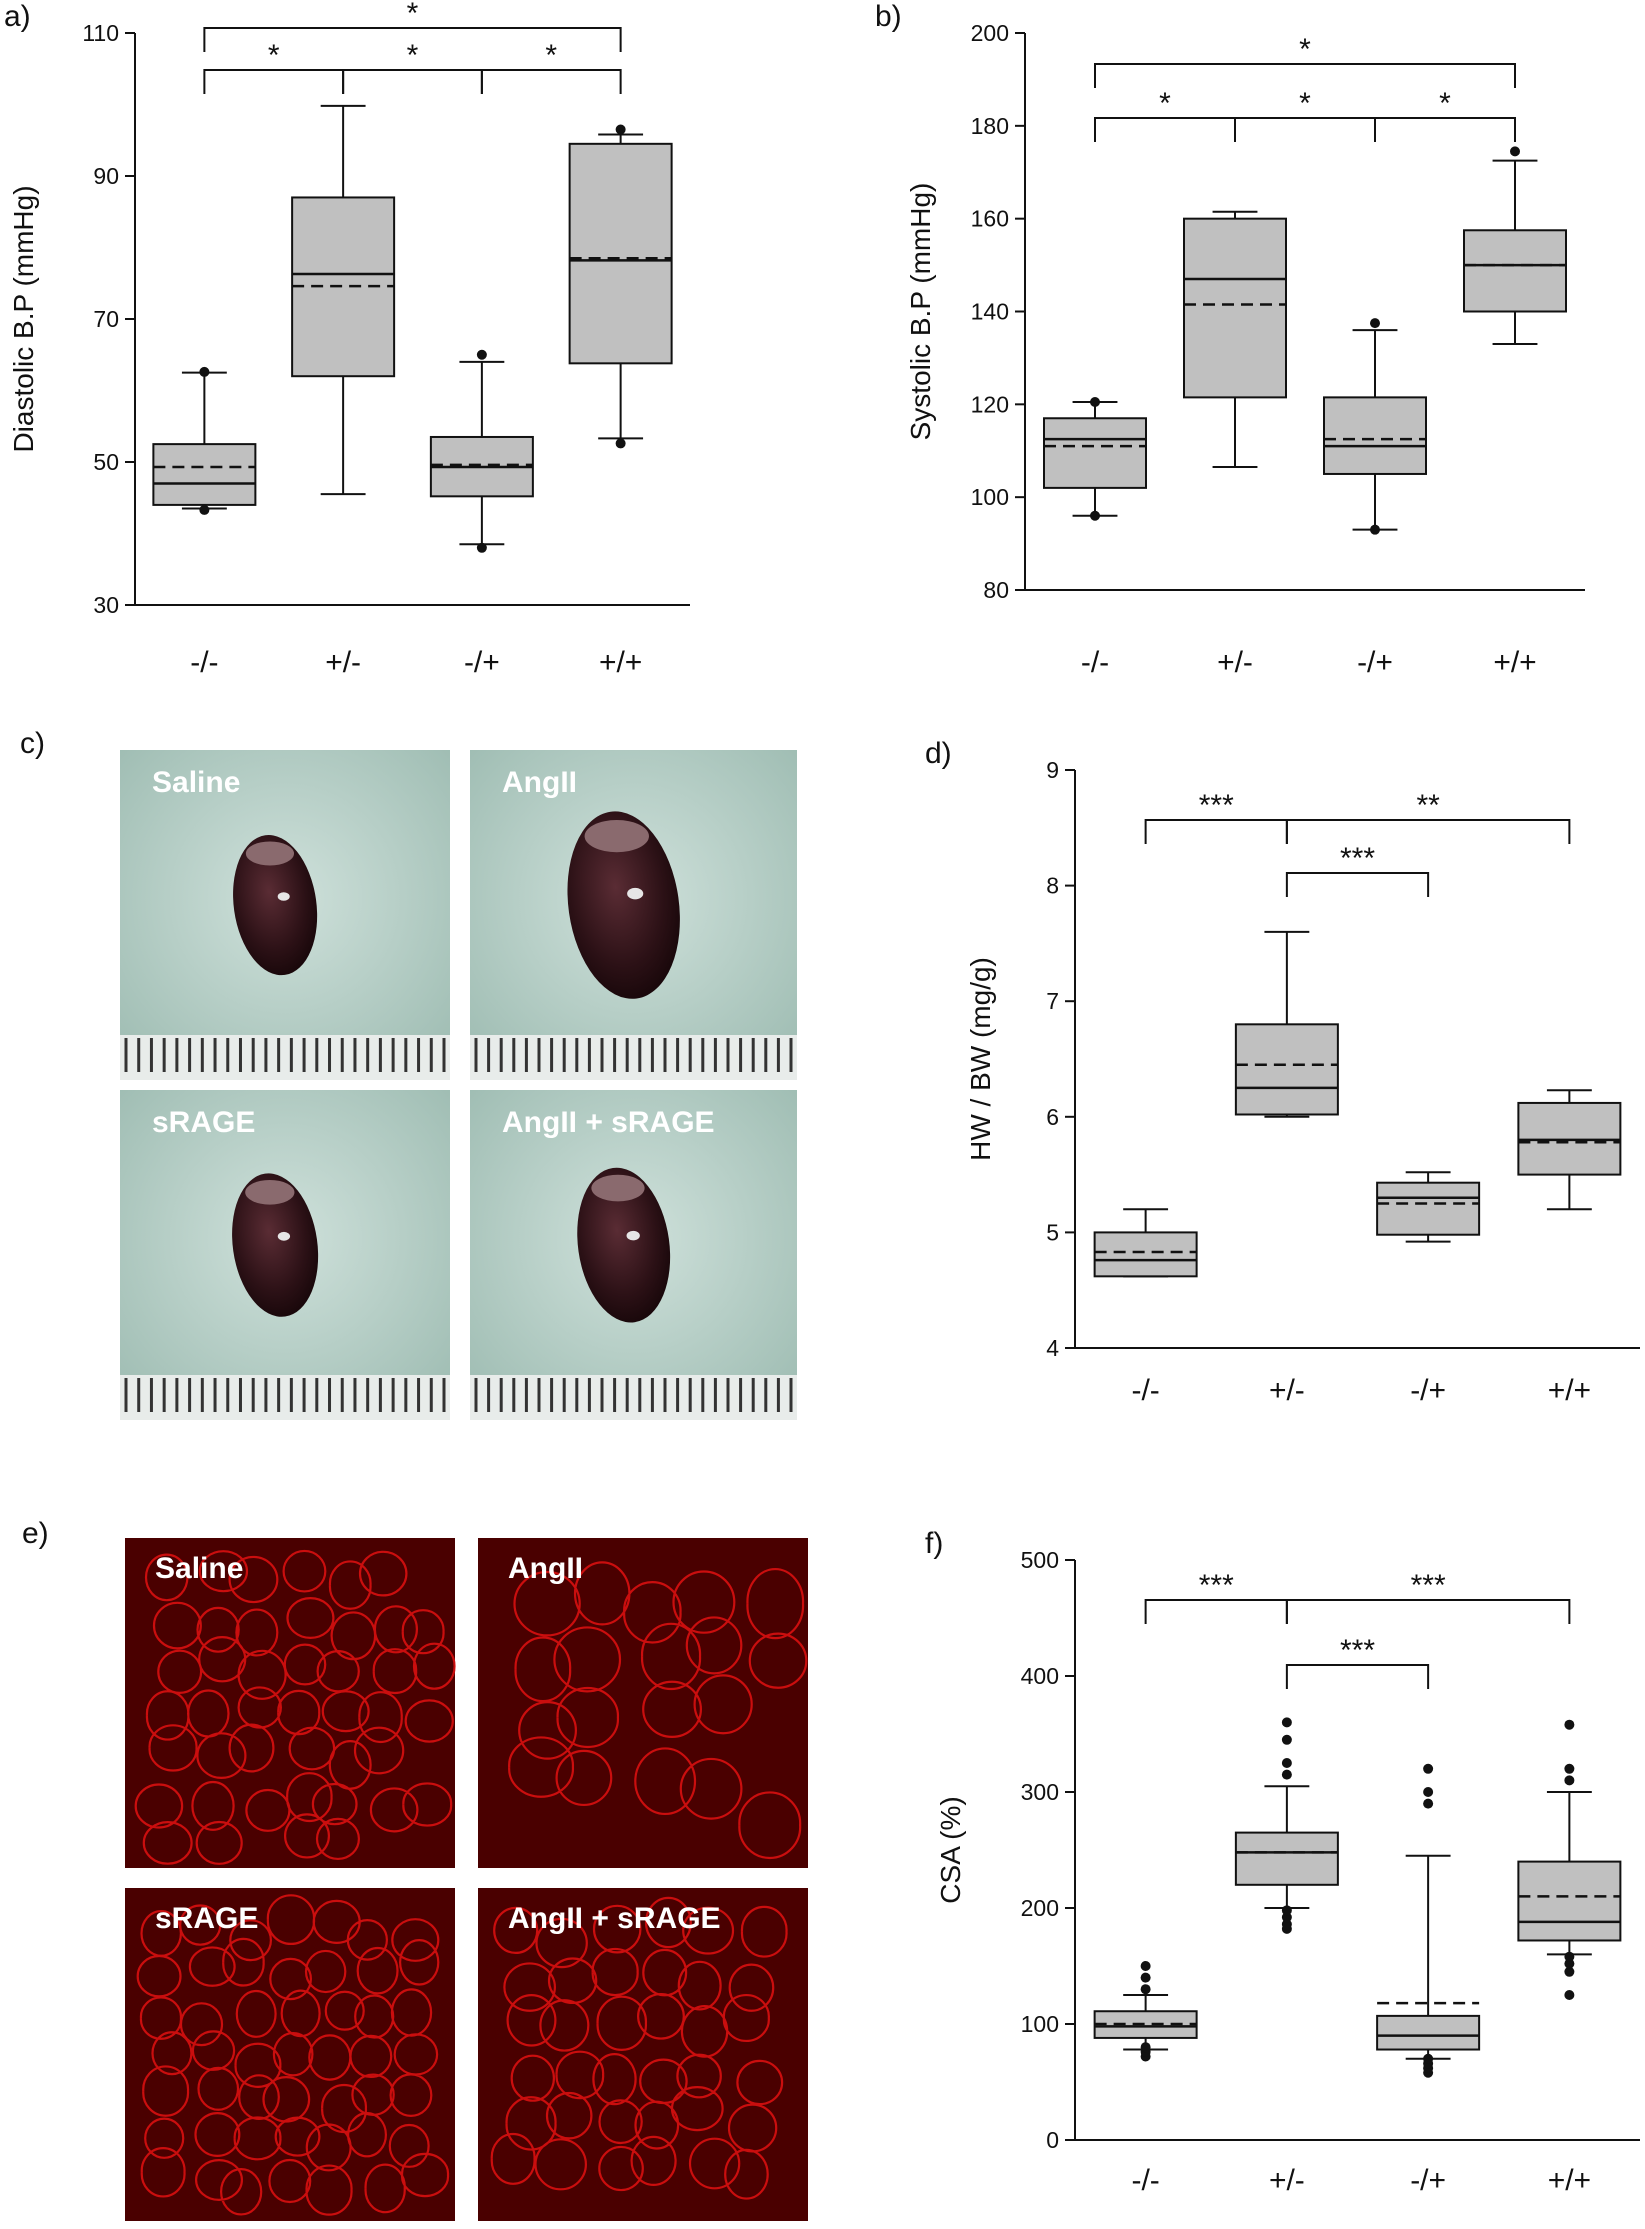  I want to click on y-tick-label: 90, so click(106, 176).